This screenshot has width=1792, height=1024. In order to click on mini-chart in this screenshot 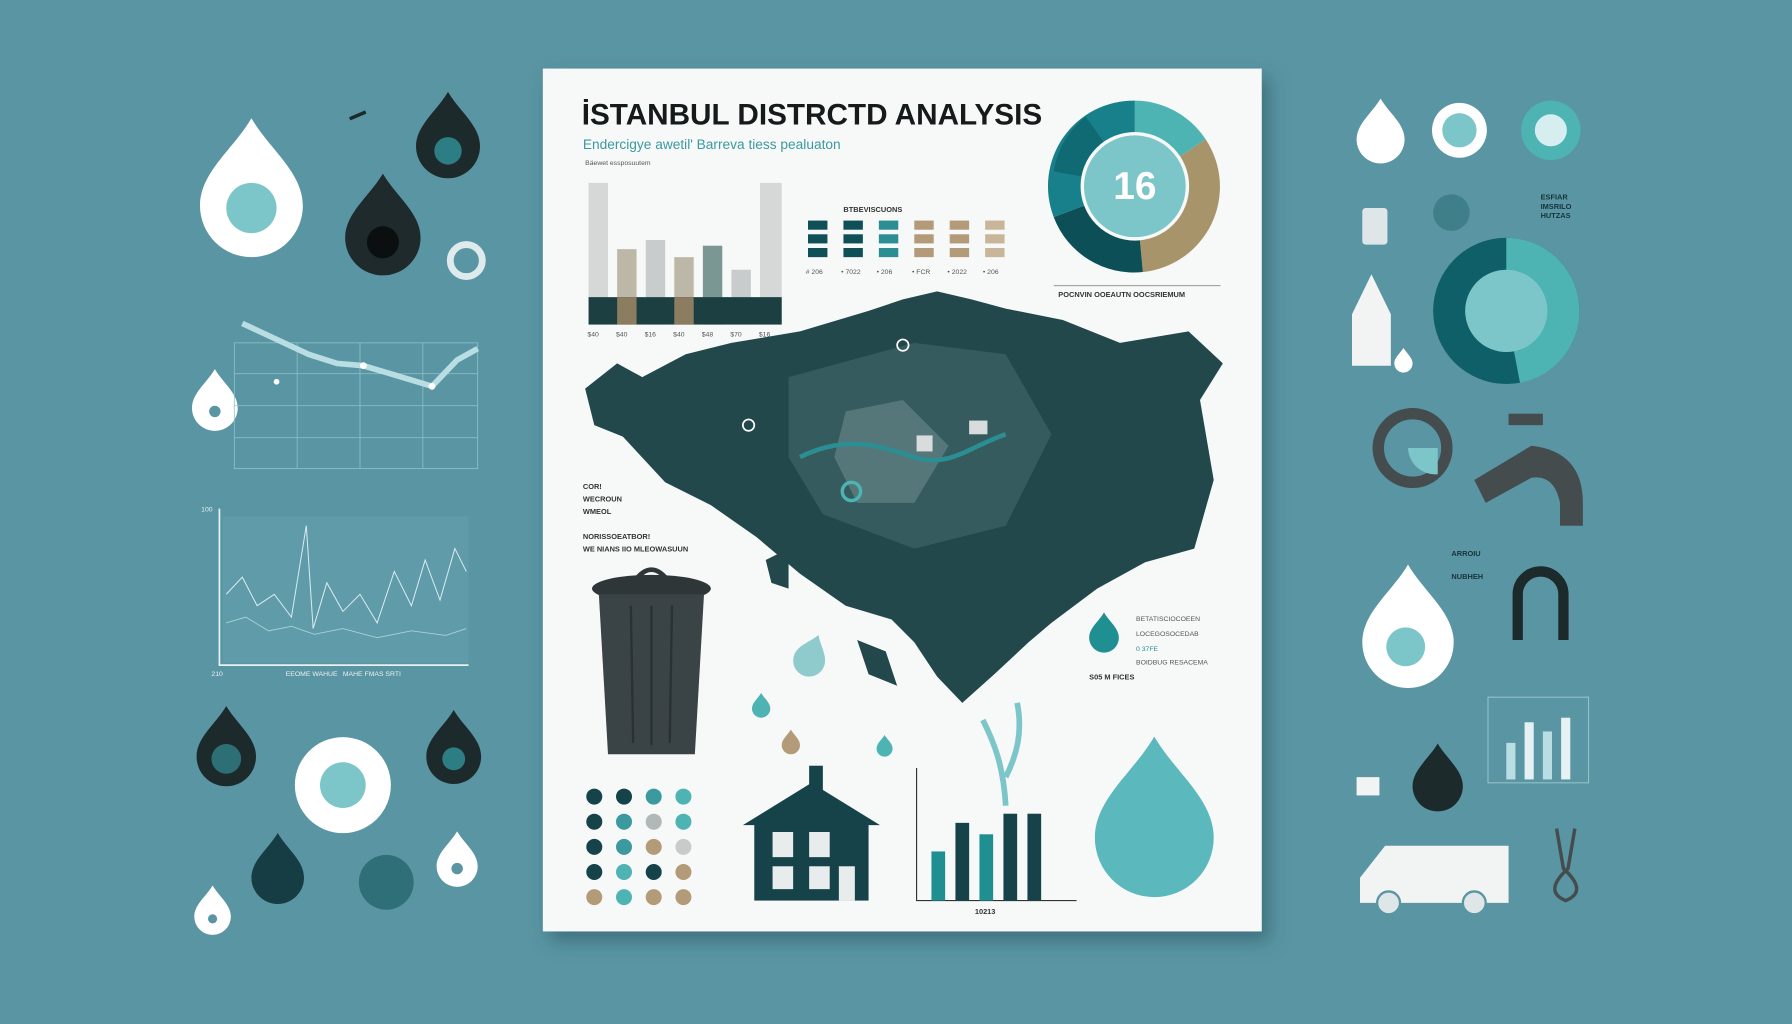, I will do `click(1538, 740)`.